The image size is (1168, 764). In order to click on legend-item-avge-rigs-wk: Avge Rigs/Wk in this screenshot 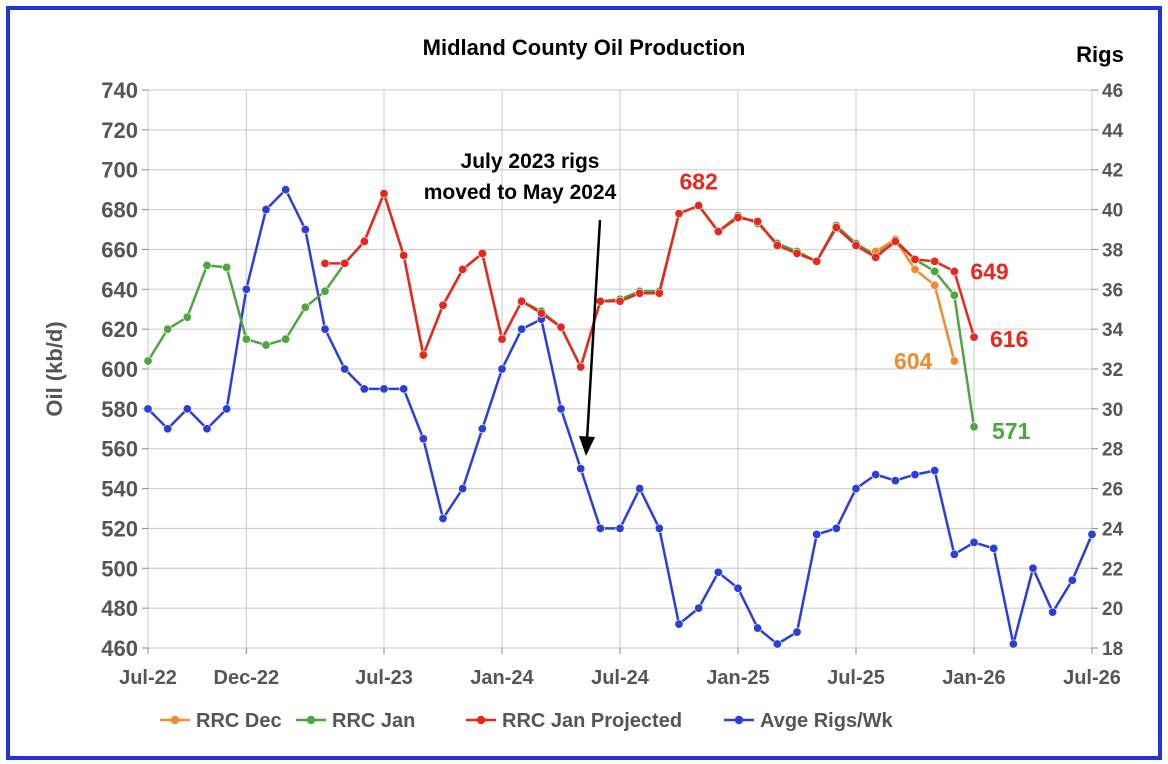, I will do `click(808, 721)`.